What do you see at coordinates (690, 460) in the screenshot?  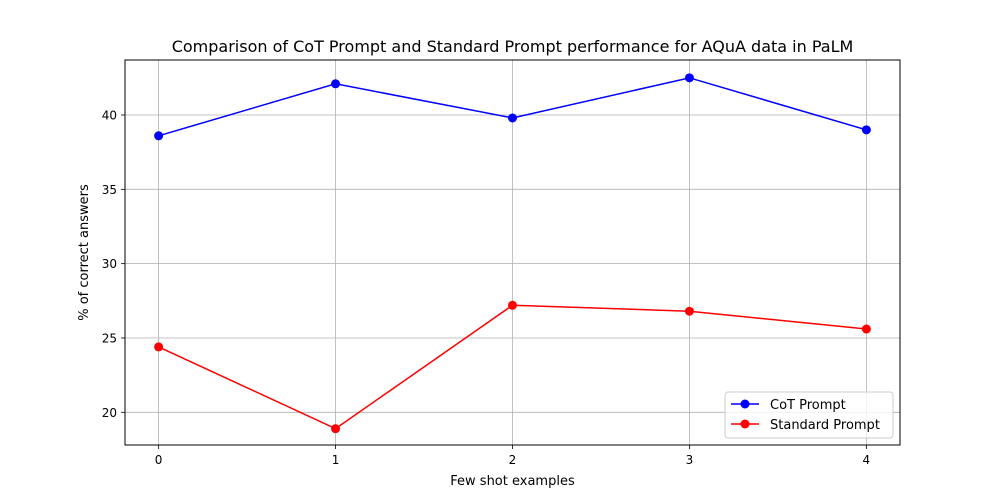 I see `x-tick-label: 3` at bounding box center [690, 460].